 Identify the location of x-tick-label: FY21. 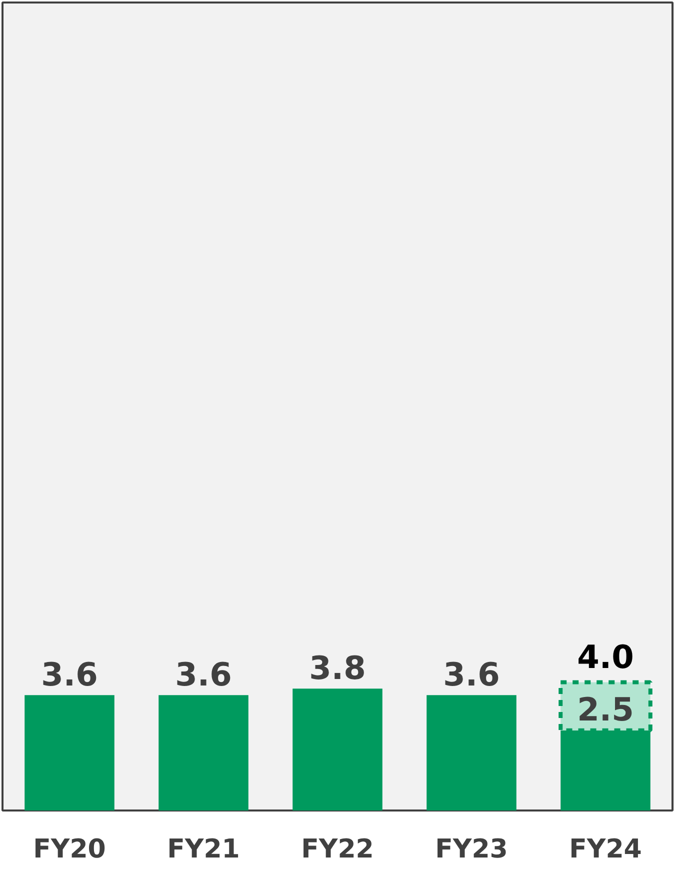
(203, 849).